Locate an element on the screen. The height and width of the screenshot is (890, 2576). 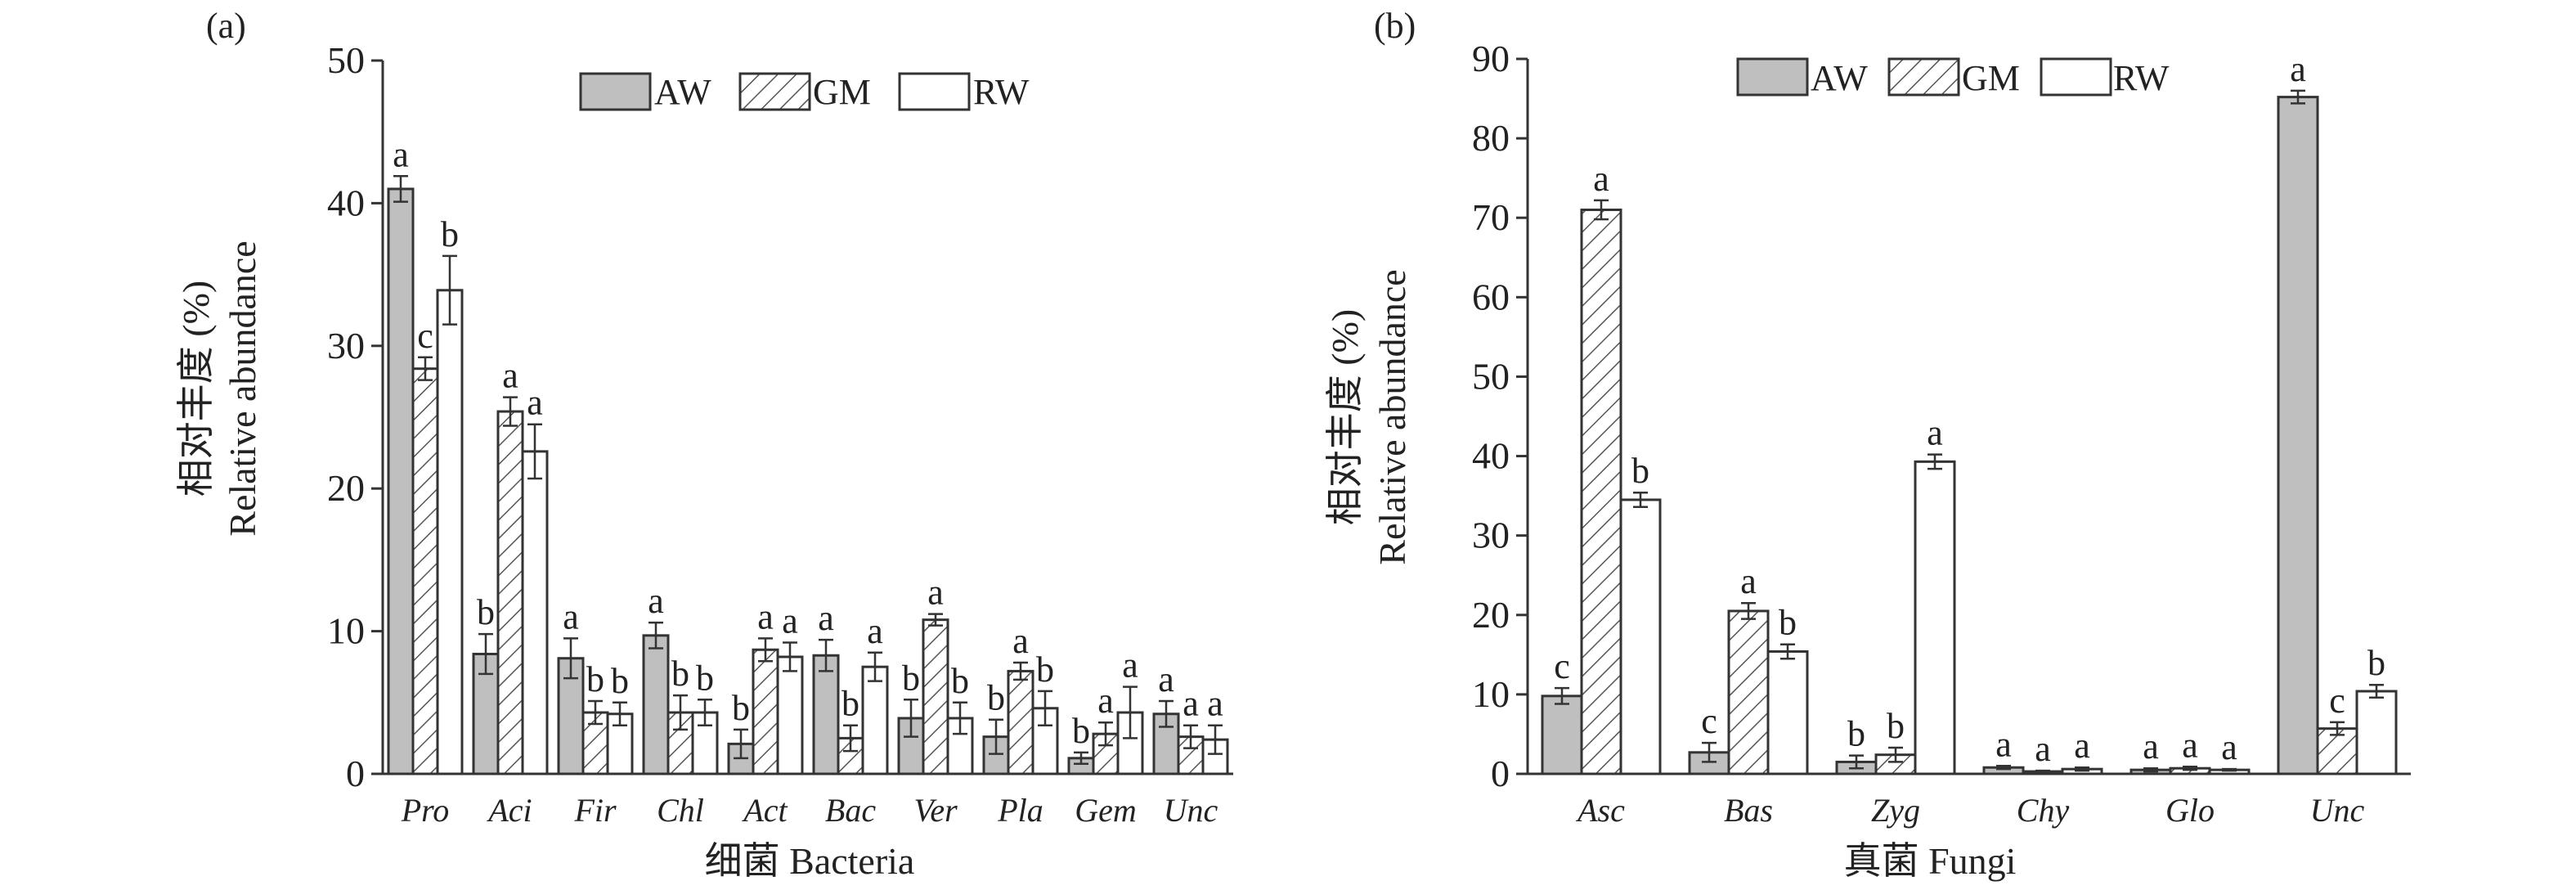
panel-a-category-label: Gem is located at coordinates (1106, 810).